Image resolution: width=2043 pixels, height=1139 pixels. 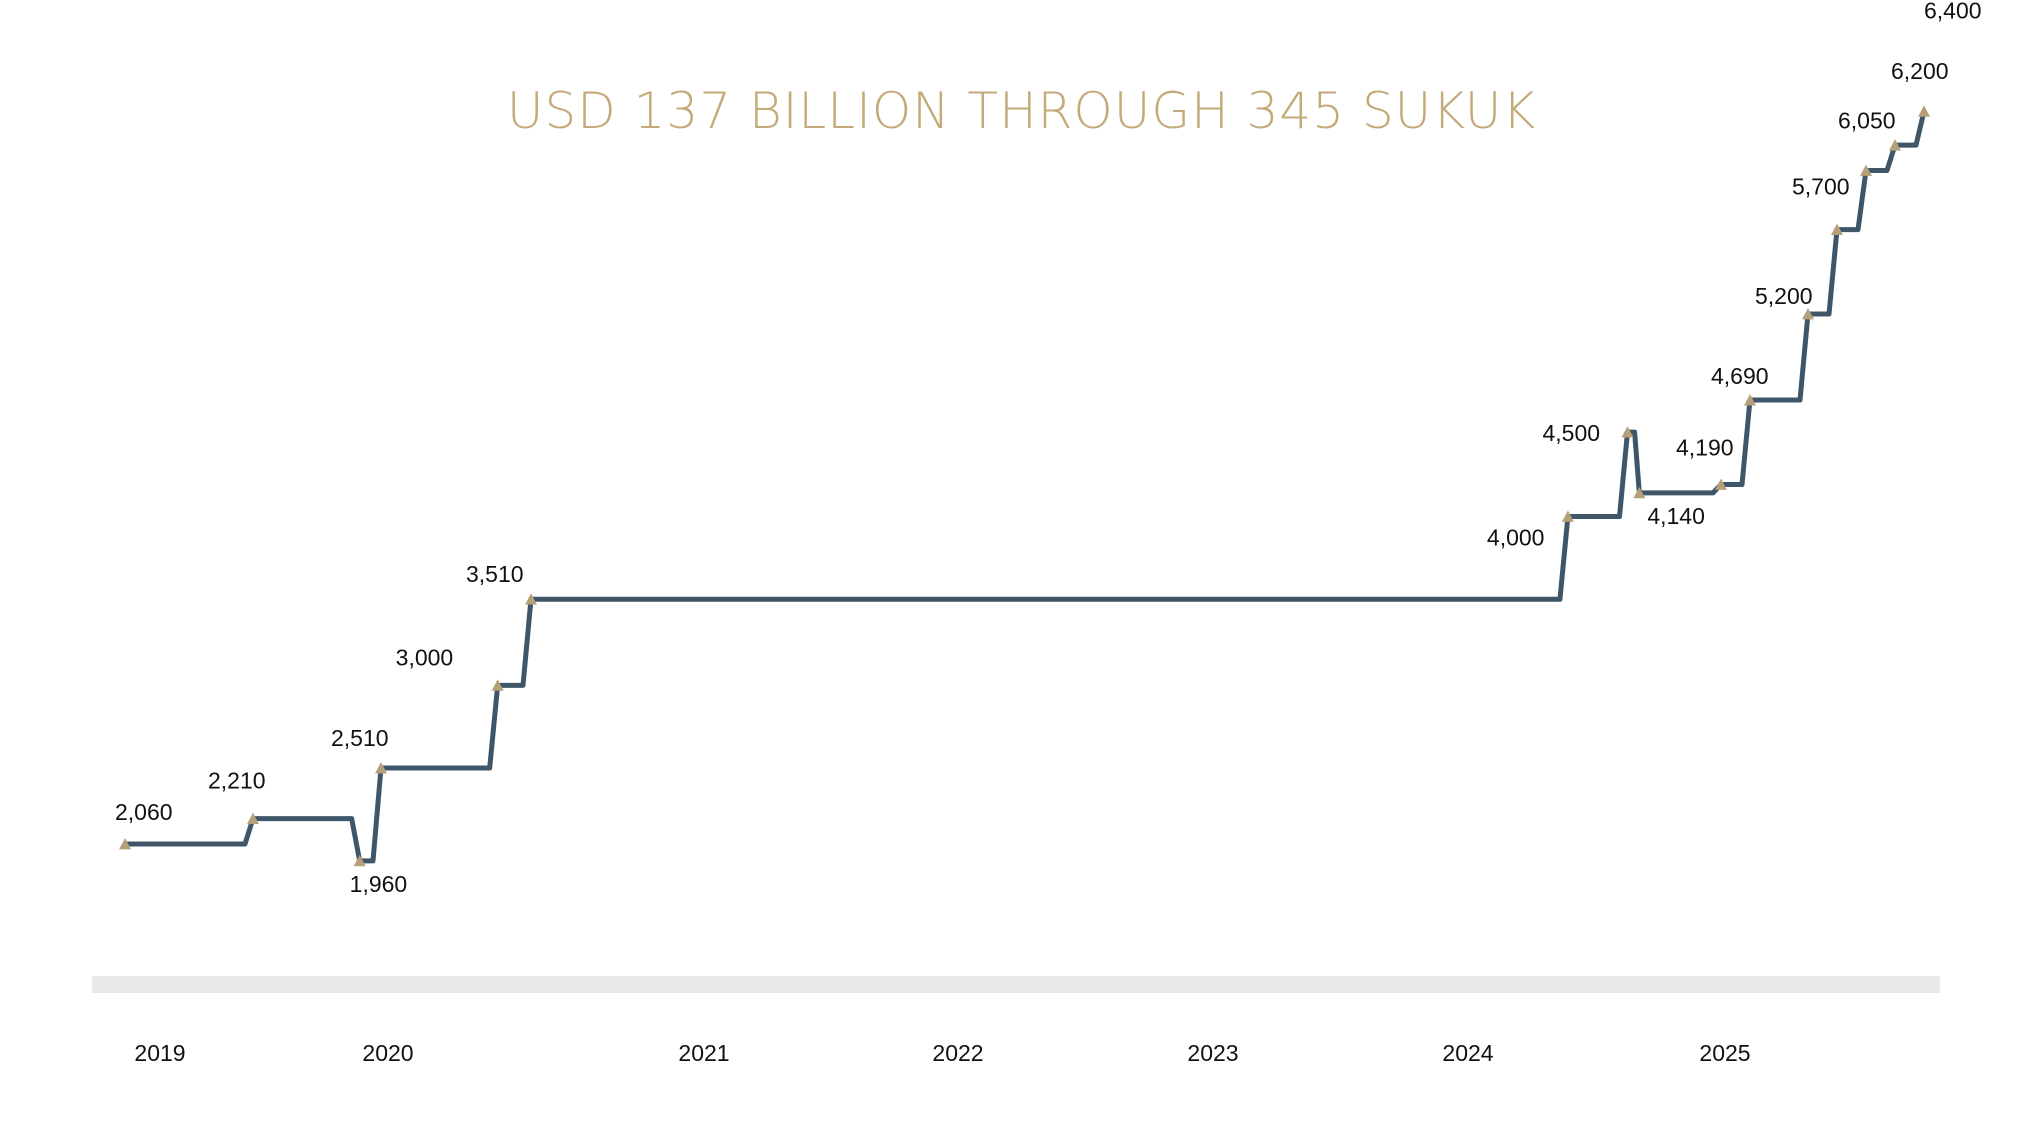 What do you see at coordinates (1212, 1053) in the screenshot?
I see `x-tick-label: 2023` at bounding box center [1212, 1053].